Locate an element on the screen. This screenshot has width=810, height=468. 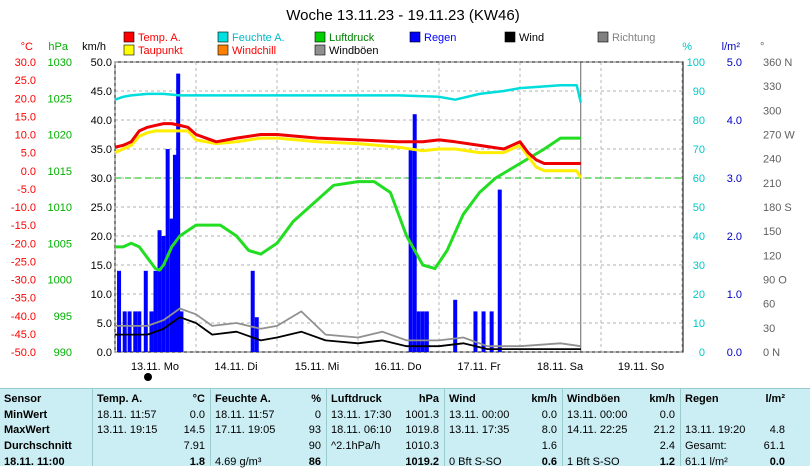
cell-value: 14.5 is located at coordinates (194, 430).